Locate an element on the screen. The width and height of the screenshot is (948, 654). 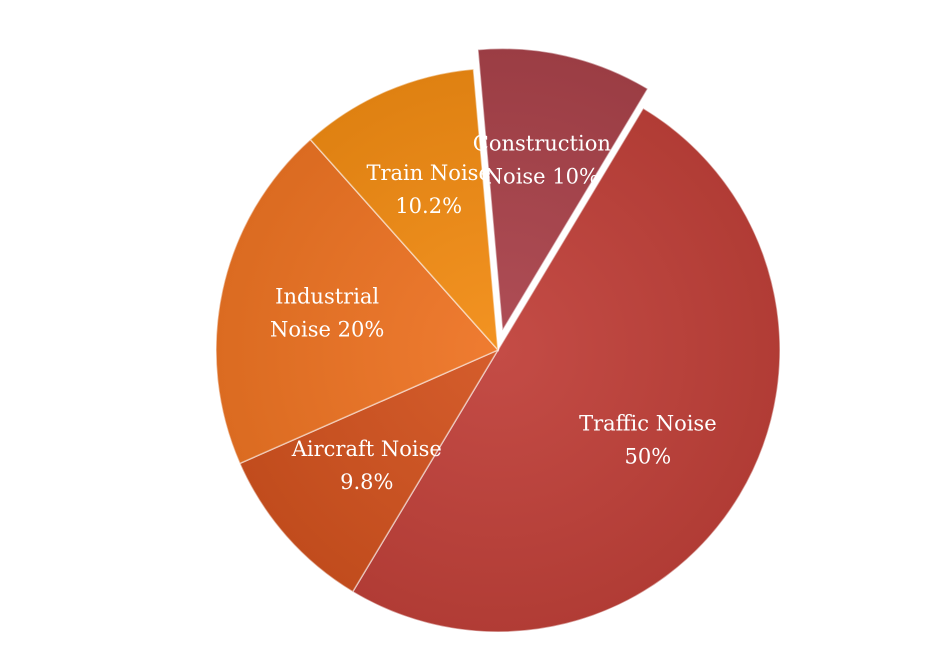
slice-label-4: Industrial Noise 20% is located at coordinates (327, 312).